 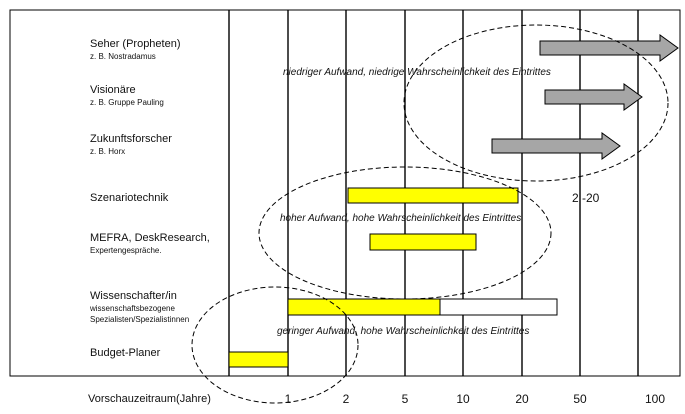 I want to click on row-example: z. B. Nostradamus, so click(x=123, y=56).